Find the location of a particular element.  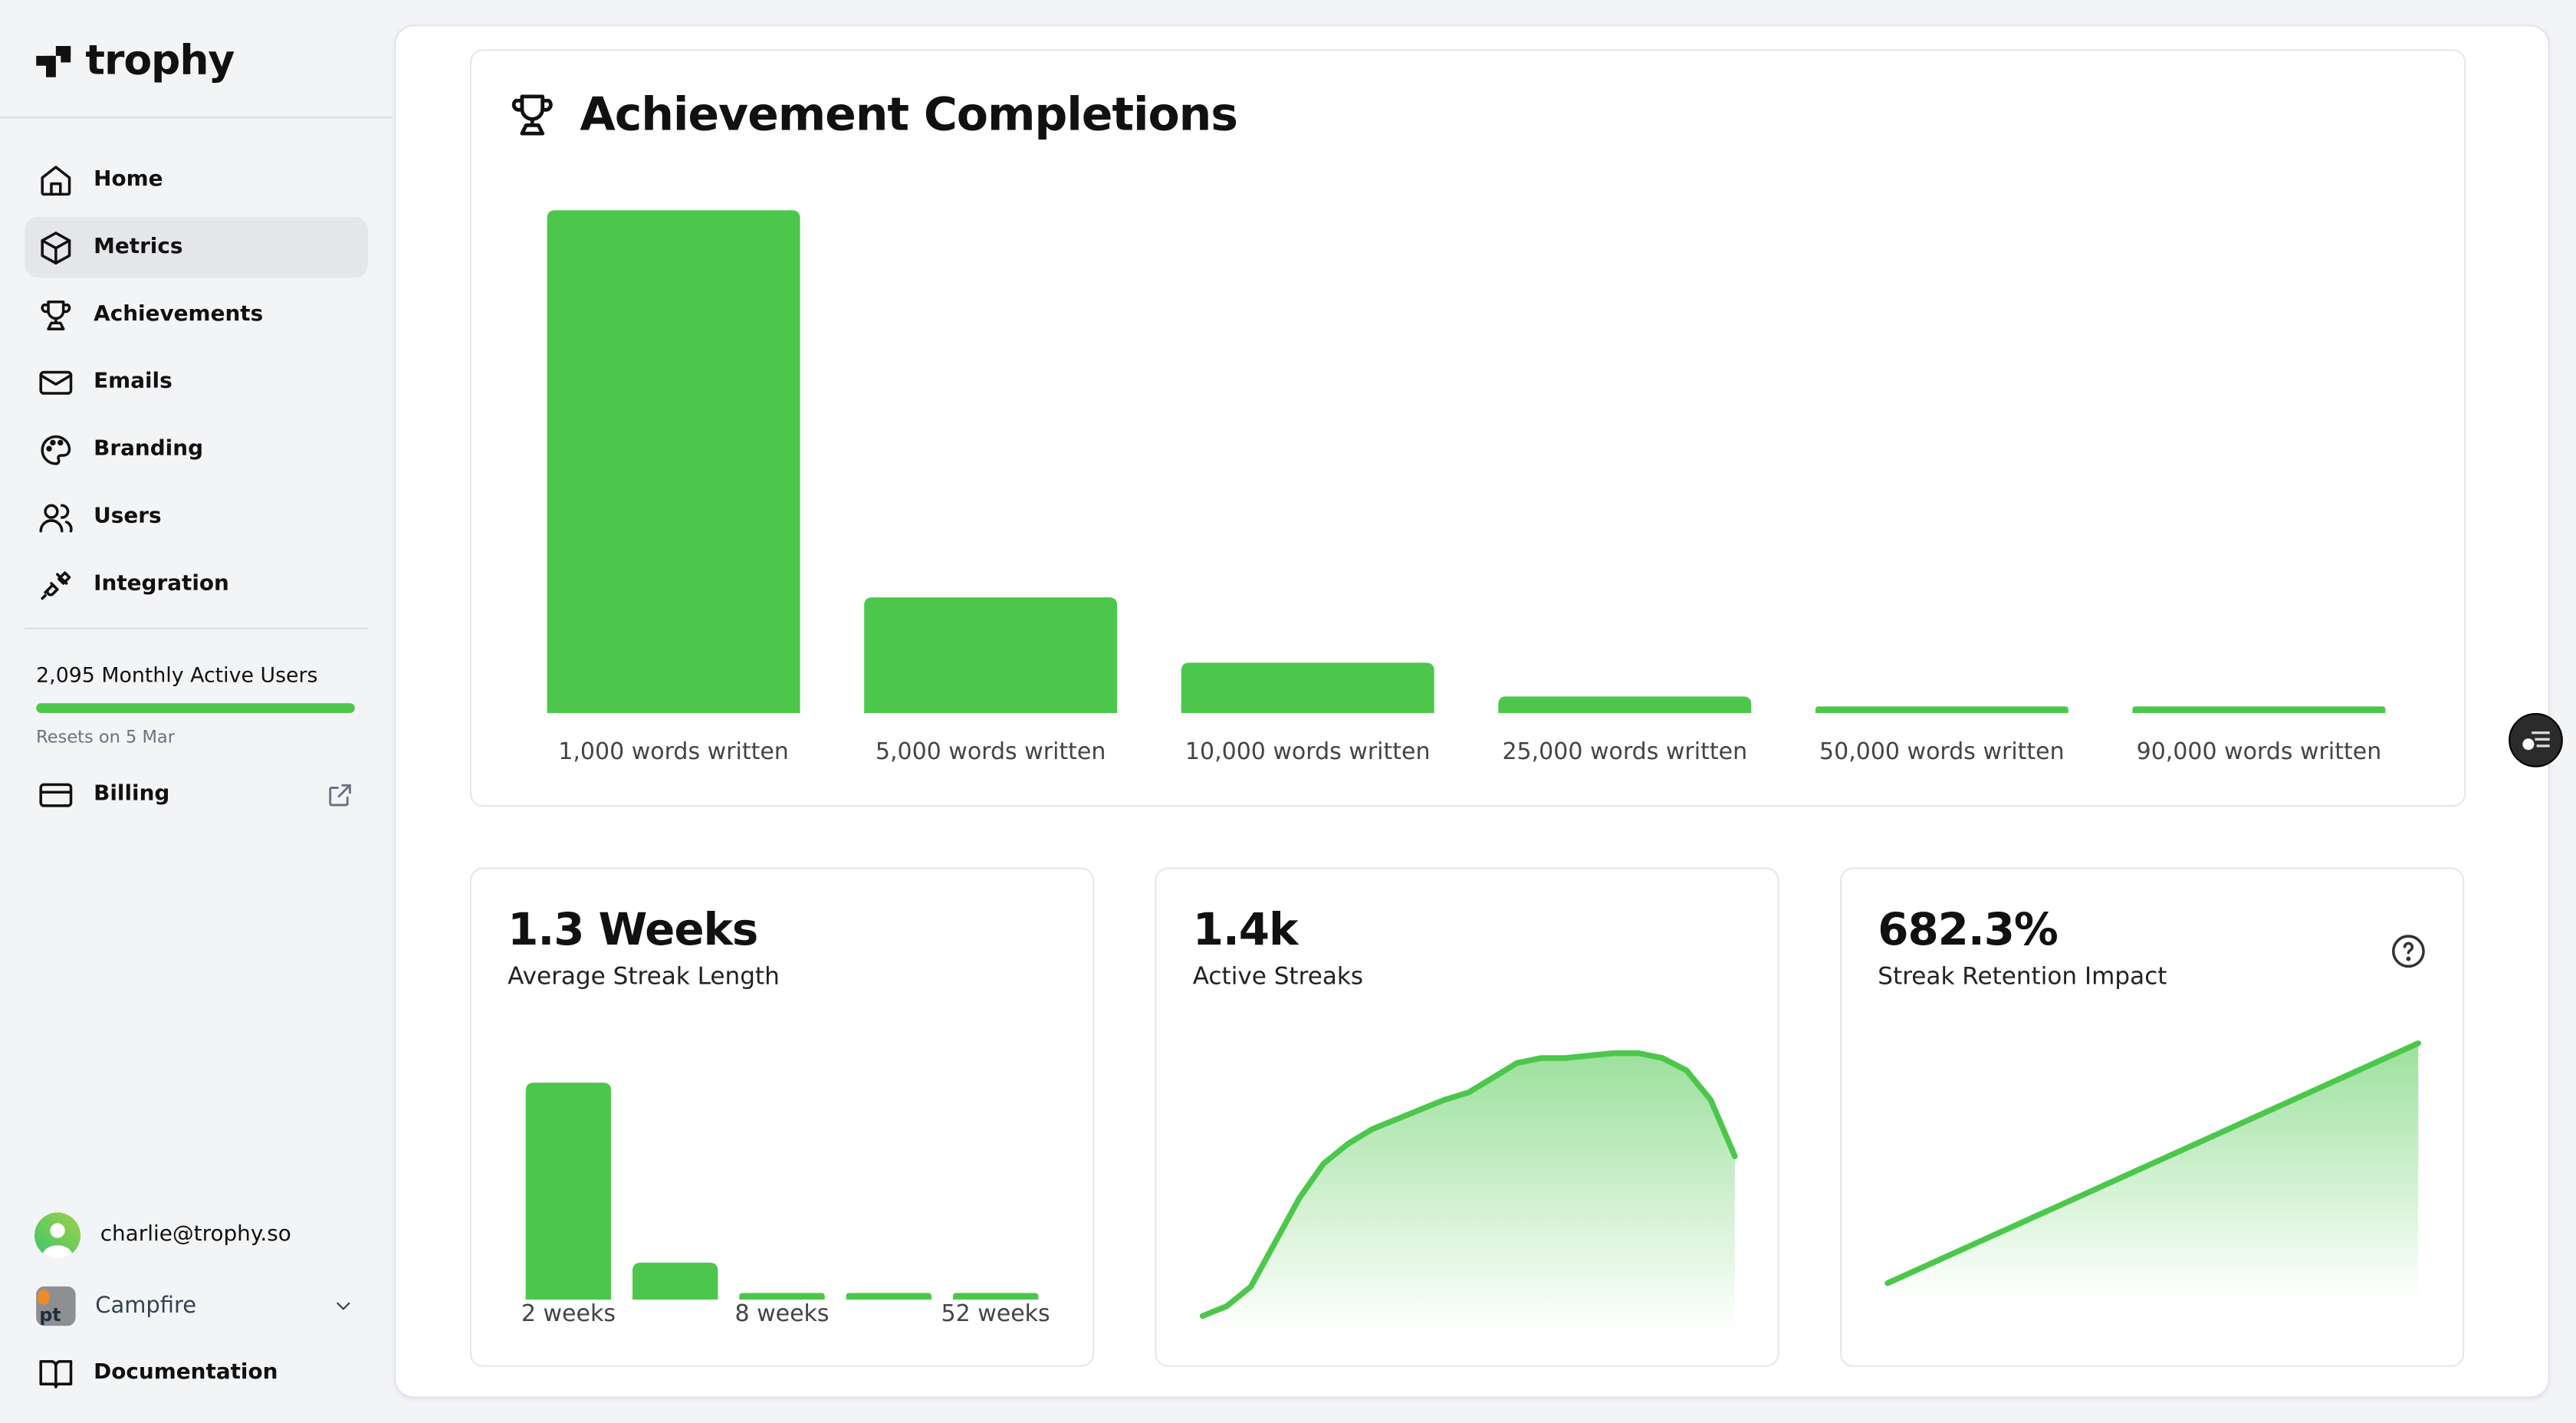

sidebar-item-integration: Integration is located at coordinates (196, 584).